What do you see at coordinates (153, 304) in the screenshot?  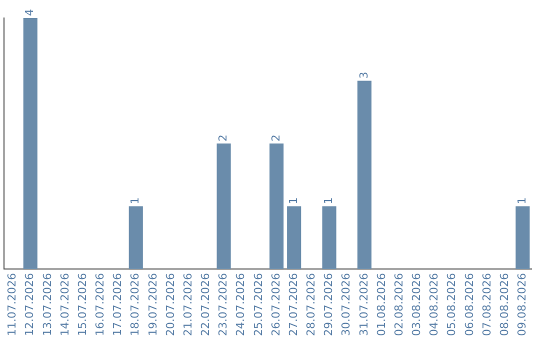 I see `x-tick-label: 19.07.2026` at bounding box center [153, 304].